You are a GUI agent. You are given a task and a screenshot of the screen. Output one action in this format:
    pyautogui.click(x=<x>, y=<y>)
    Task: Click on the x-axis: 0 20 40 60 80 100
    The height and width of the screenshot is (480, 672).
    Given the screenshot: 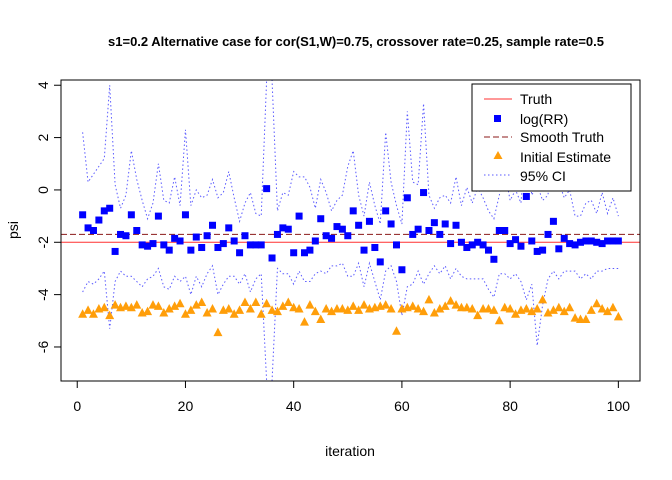 What is the action you would take?
    pyautogui.click(x=351, y=397)
    